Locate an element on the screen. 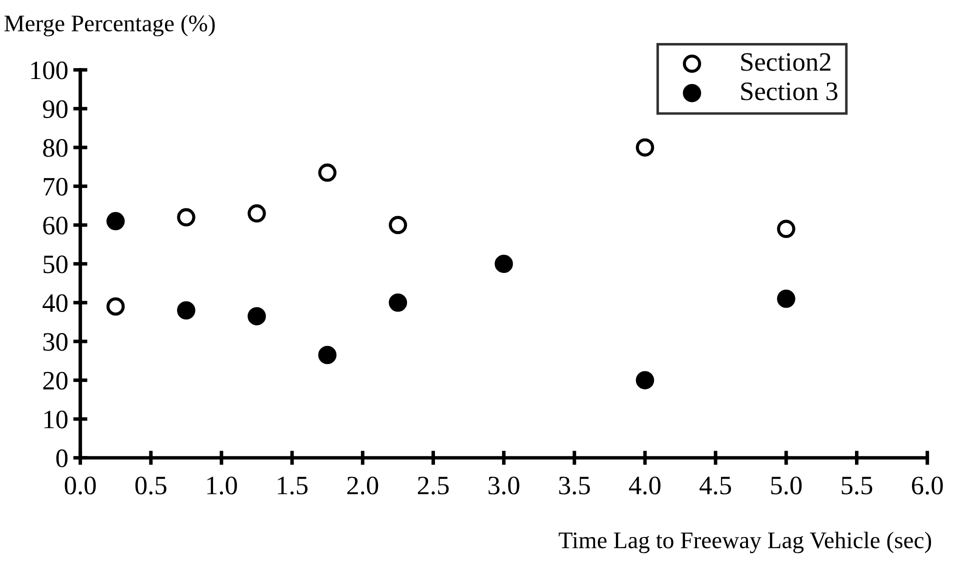 This screenshot has height=568, width=956. legend-label: Section2 is located at coordinates (785, 62).